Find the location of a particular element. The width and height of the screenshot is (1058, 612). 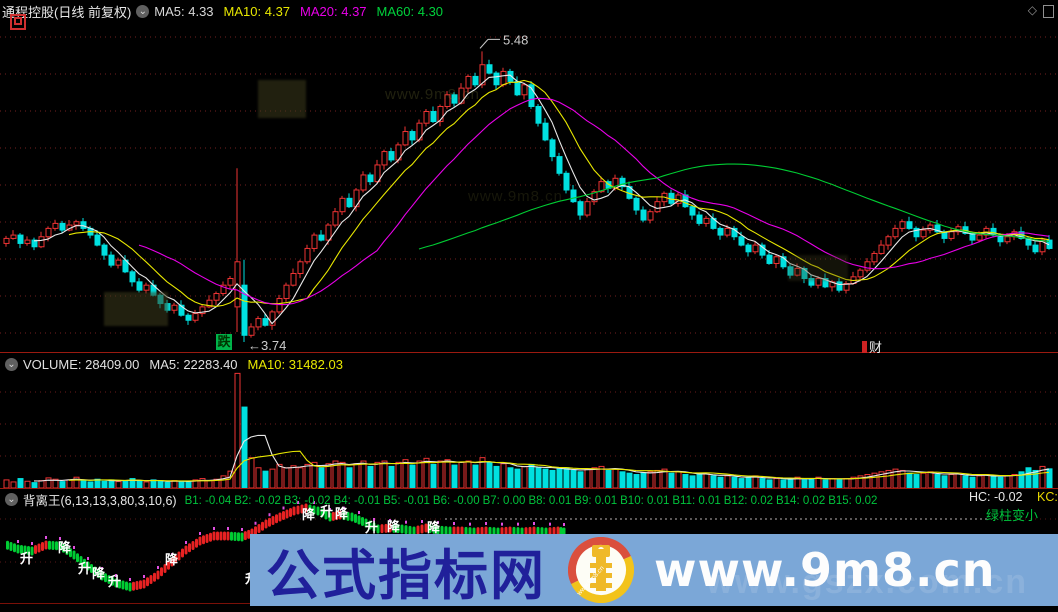

b-value: B4: -0.01 is located at coordinates (357, 500).